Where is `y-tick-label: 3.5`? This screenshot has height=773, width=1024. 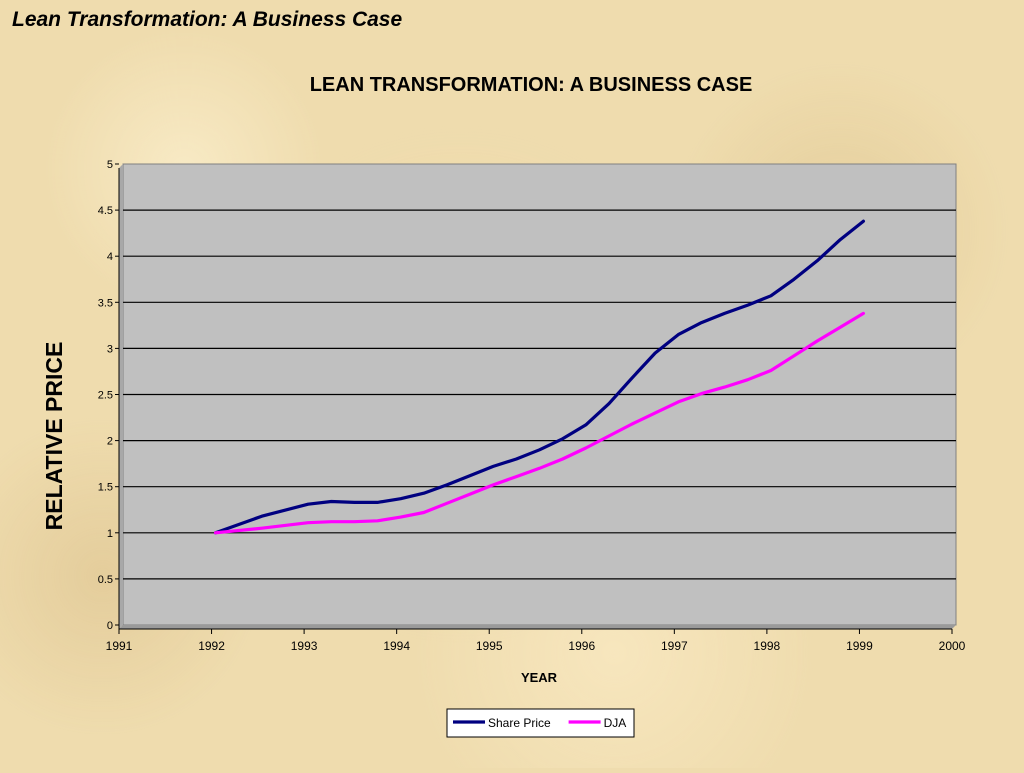 y-tick-label: 3.5 is located at coordinates (105, 303).